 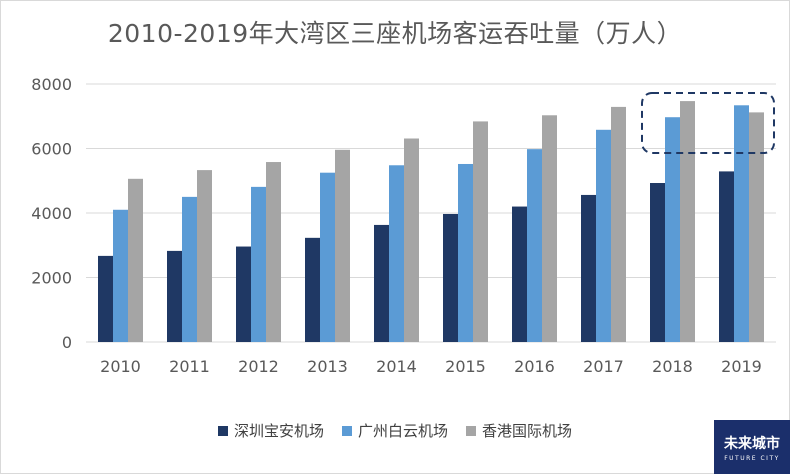 I want to click on x-tick-label: 2011, so click(x=189, y=366).